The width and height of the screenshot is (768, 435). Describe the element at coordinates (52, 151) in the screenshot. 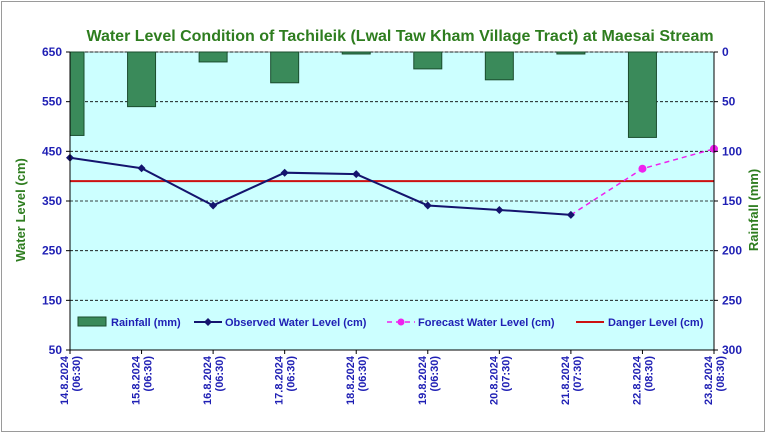

I see `y-tick-label: 450` at that location.